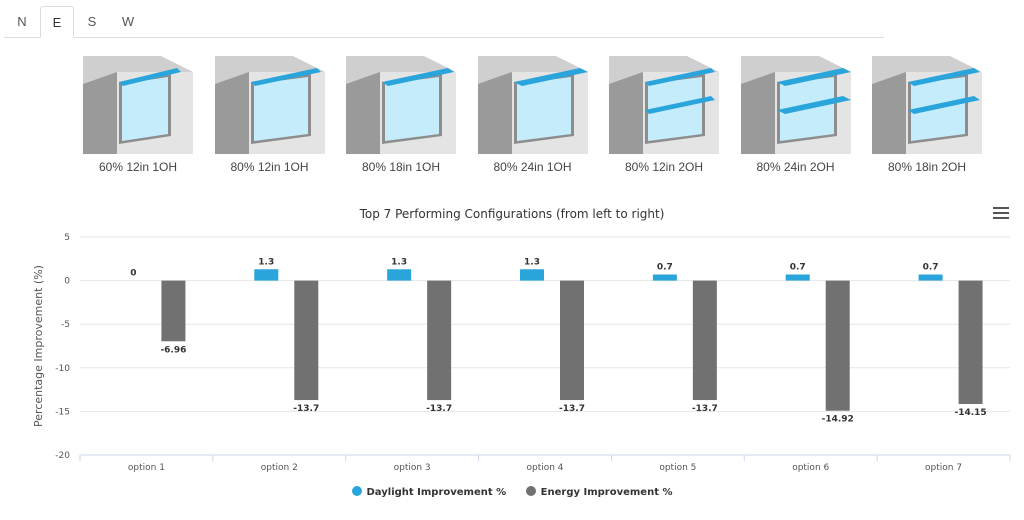  I want to click on x-tick-label: option 3, so click(412, 468).